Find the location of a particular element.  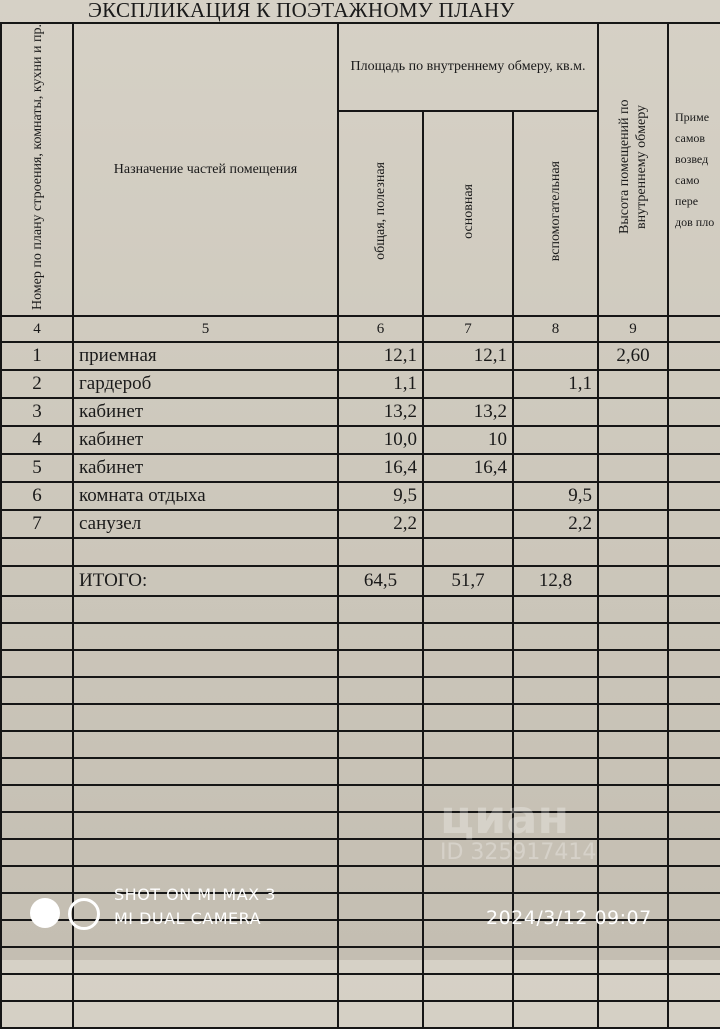

watermark: циан ID 325917414 is located at coordinates (518, 827).